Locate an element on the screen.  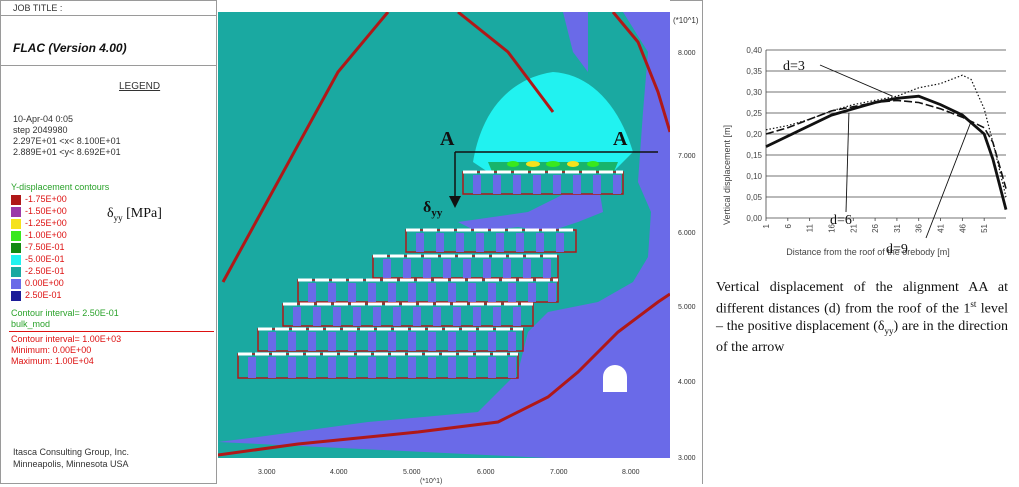
chart-y-tick: 0,40 is located at coordinates (754, 50).